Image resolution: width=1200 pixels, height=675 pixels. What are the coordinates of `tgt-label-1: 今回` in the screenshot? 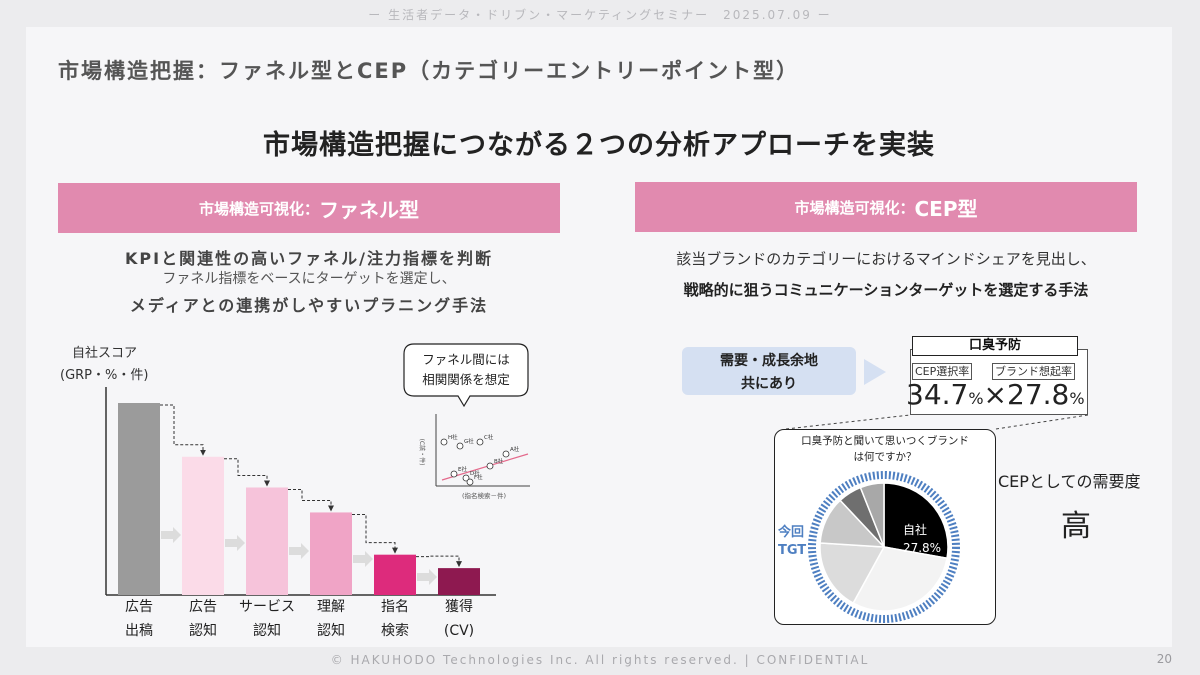 It's located at (791, 530).